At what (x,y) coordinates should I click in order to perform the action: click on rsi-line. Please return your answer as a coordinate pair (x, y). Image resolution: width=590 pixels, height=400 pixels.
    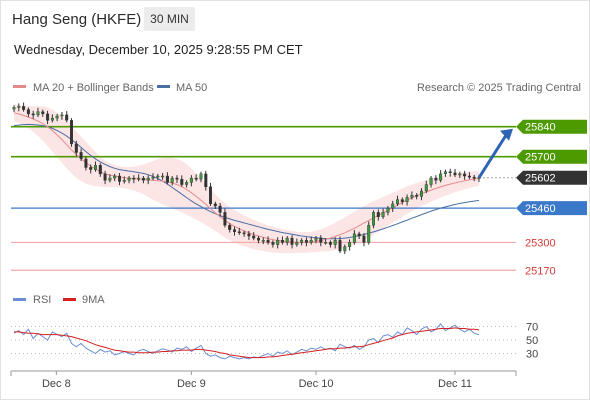
    Looking at the image, I should click on (246, 341).